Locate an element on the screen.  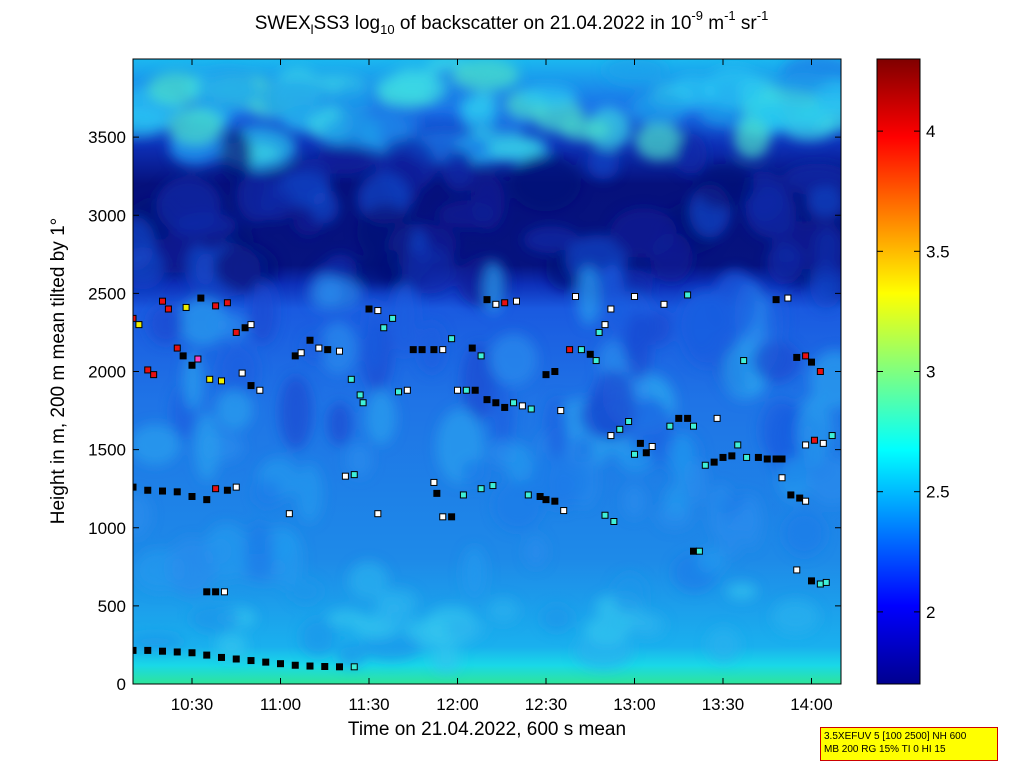
x-axis-label: Time on 21.04.2022, 600 s mean is located at coordinates (487, 729).